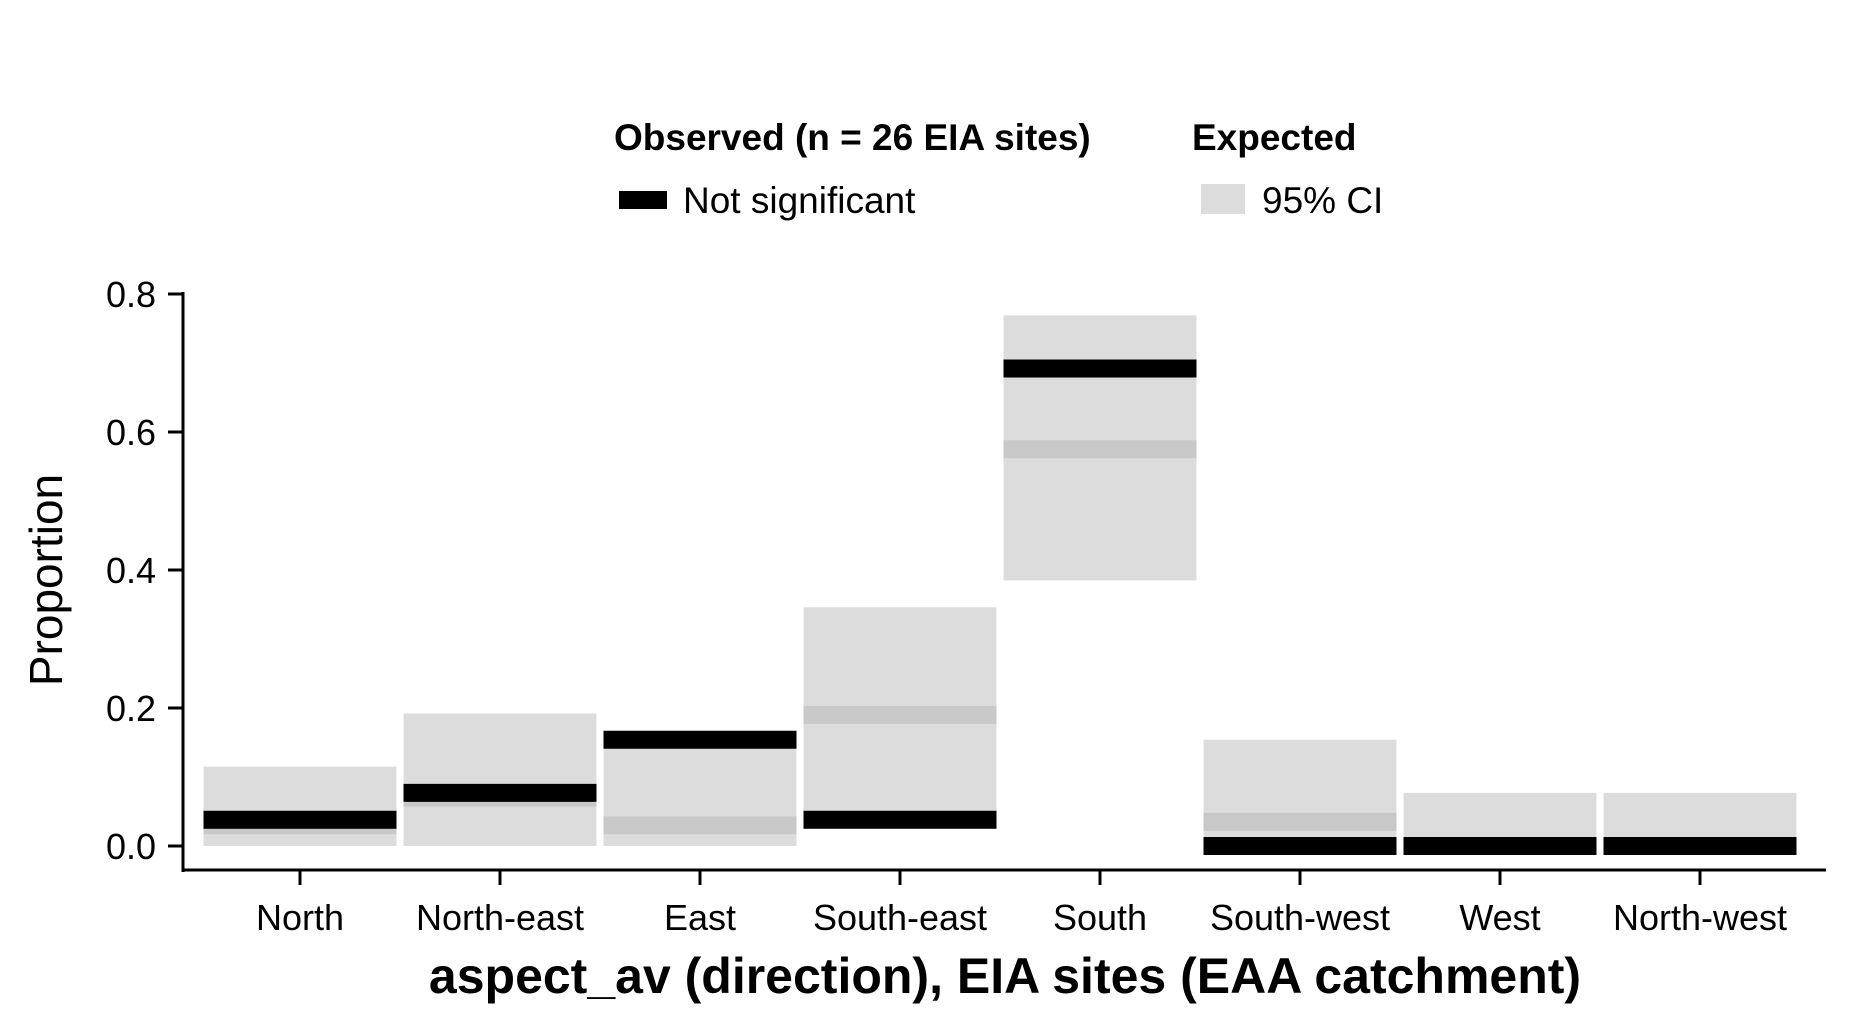 Image resolution: width=1860 pixels, height=1020 pixels. What do you see at coordinates (46, 580) in the screenshot?
I see `y-axis-title: Proportion` at bounding box center [46, 580].